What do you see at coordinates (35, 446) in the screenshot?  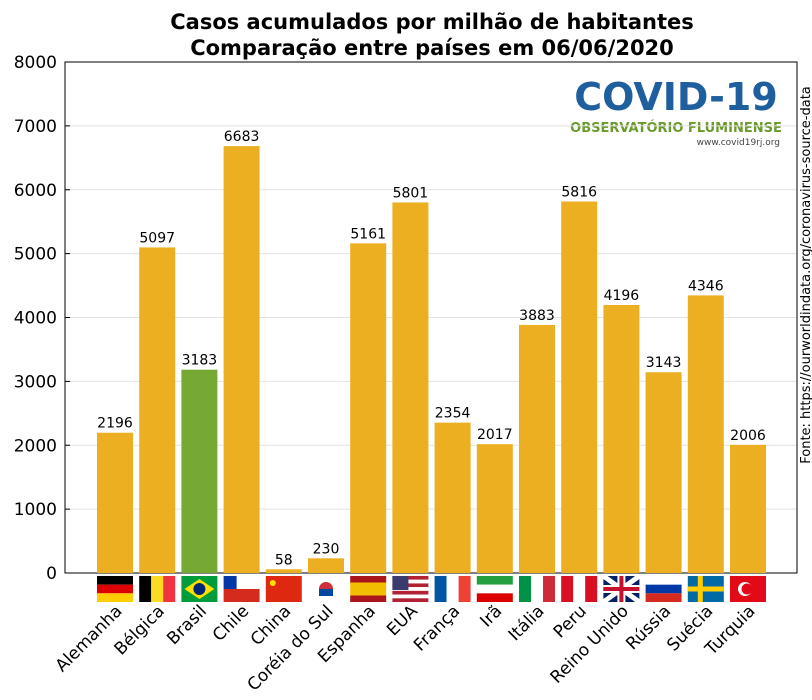 I see `y-tick-label: 2000` at bounding box center [35, 446].